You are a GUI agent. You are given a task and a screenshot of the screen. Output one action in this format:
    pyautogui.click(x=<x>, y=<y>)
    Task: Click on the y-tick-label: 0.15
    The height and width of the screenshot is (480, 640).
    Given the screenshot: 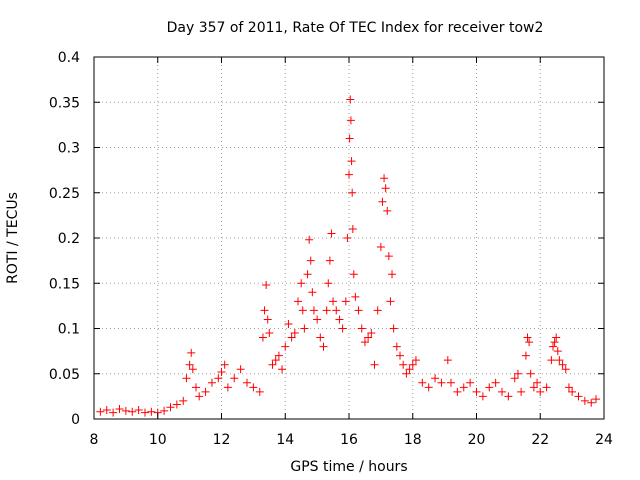 What is the action you would take?
    pyautogui.click(x=64, y=284)
    